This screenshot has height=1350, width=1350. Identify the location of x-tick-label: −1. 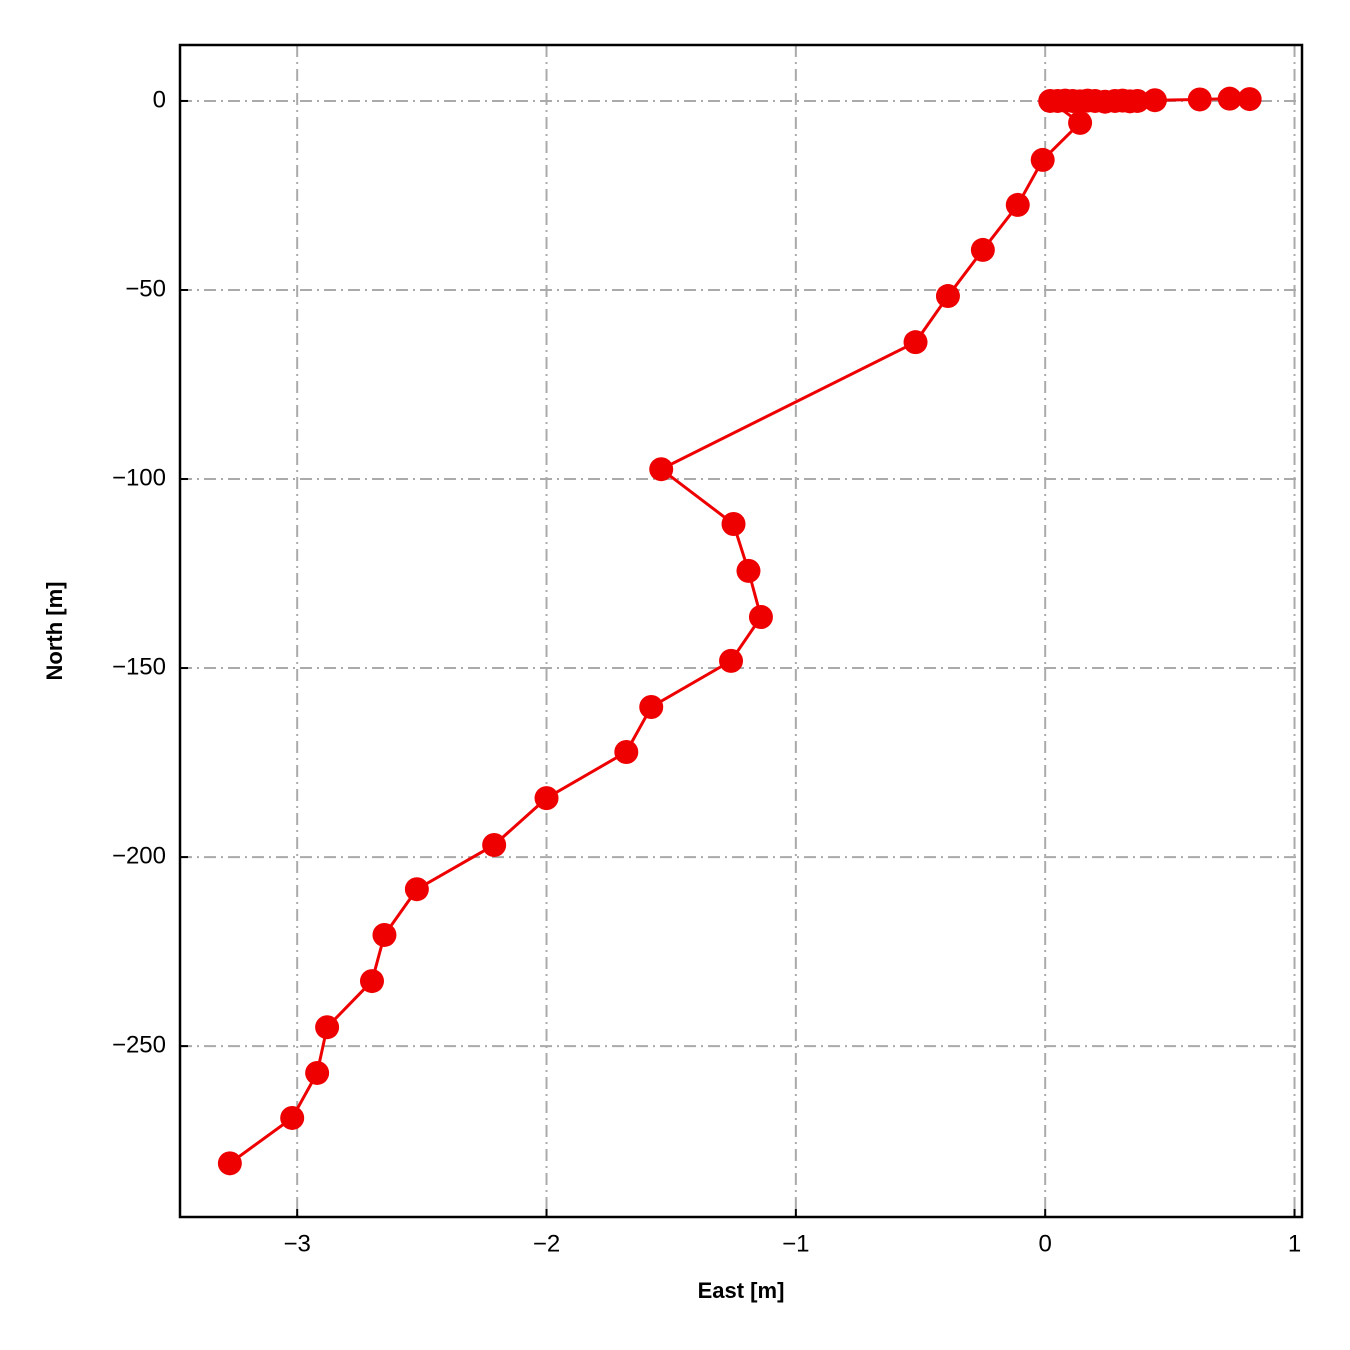
(795, 1243).